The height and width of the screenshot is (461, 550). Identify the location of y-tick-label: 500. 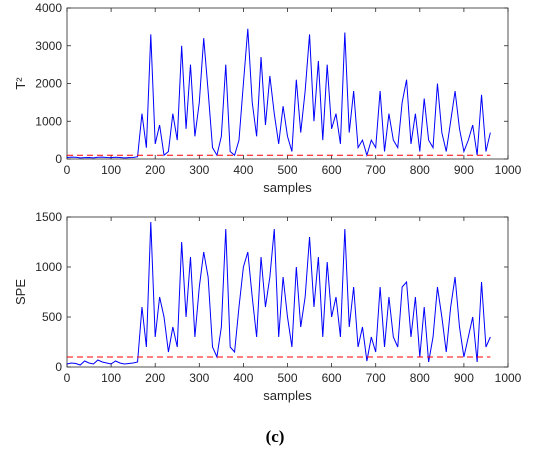
(52, 317).